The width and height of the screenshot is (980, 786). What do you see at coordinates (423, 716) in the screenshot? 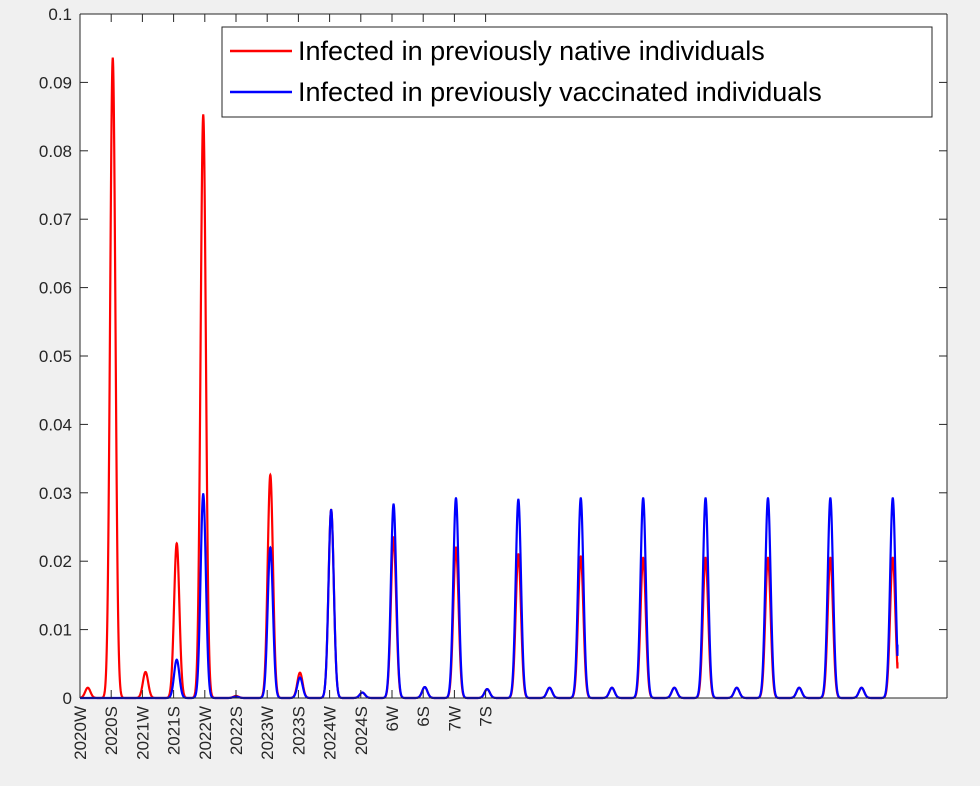
I see `x-tick-label: 6S` at bounding box center [423, 716].